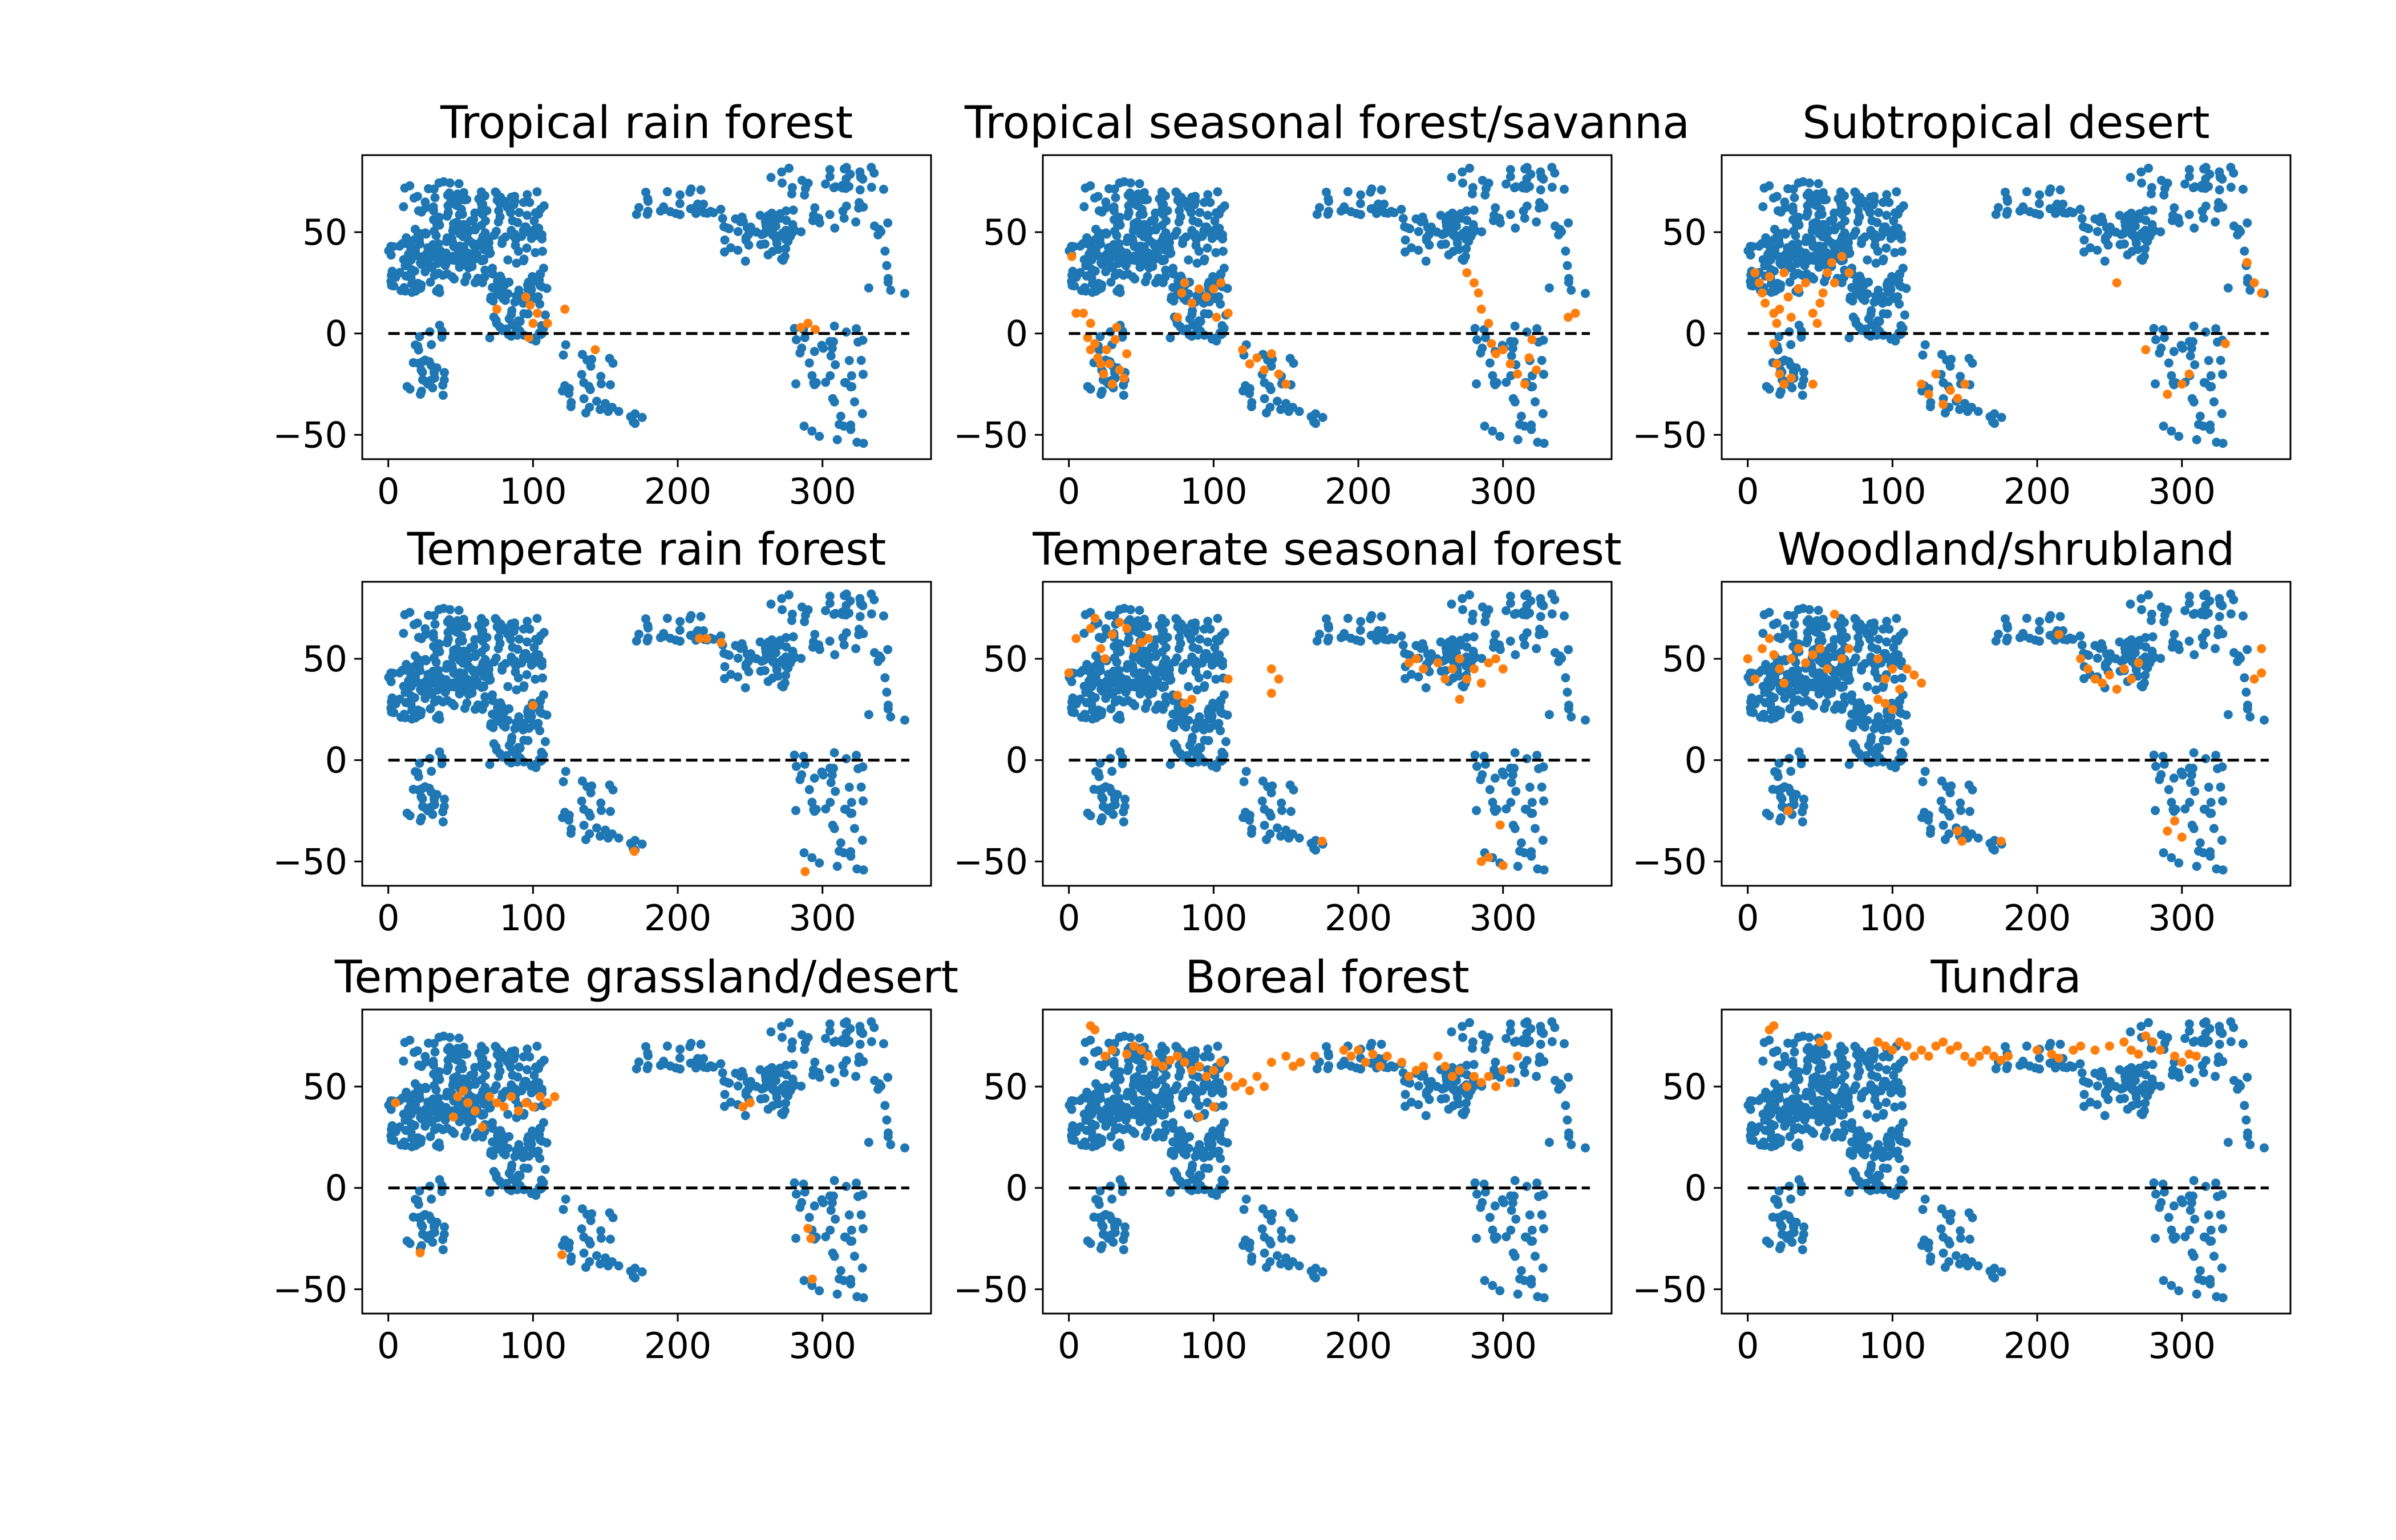 This screenshot has width=2396, height=1540. What do you see at coordinates (1006, 659) in the screenshot?
I see `y-tick-label: 50` at bounding box center [1006, 659].